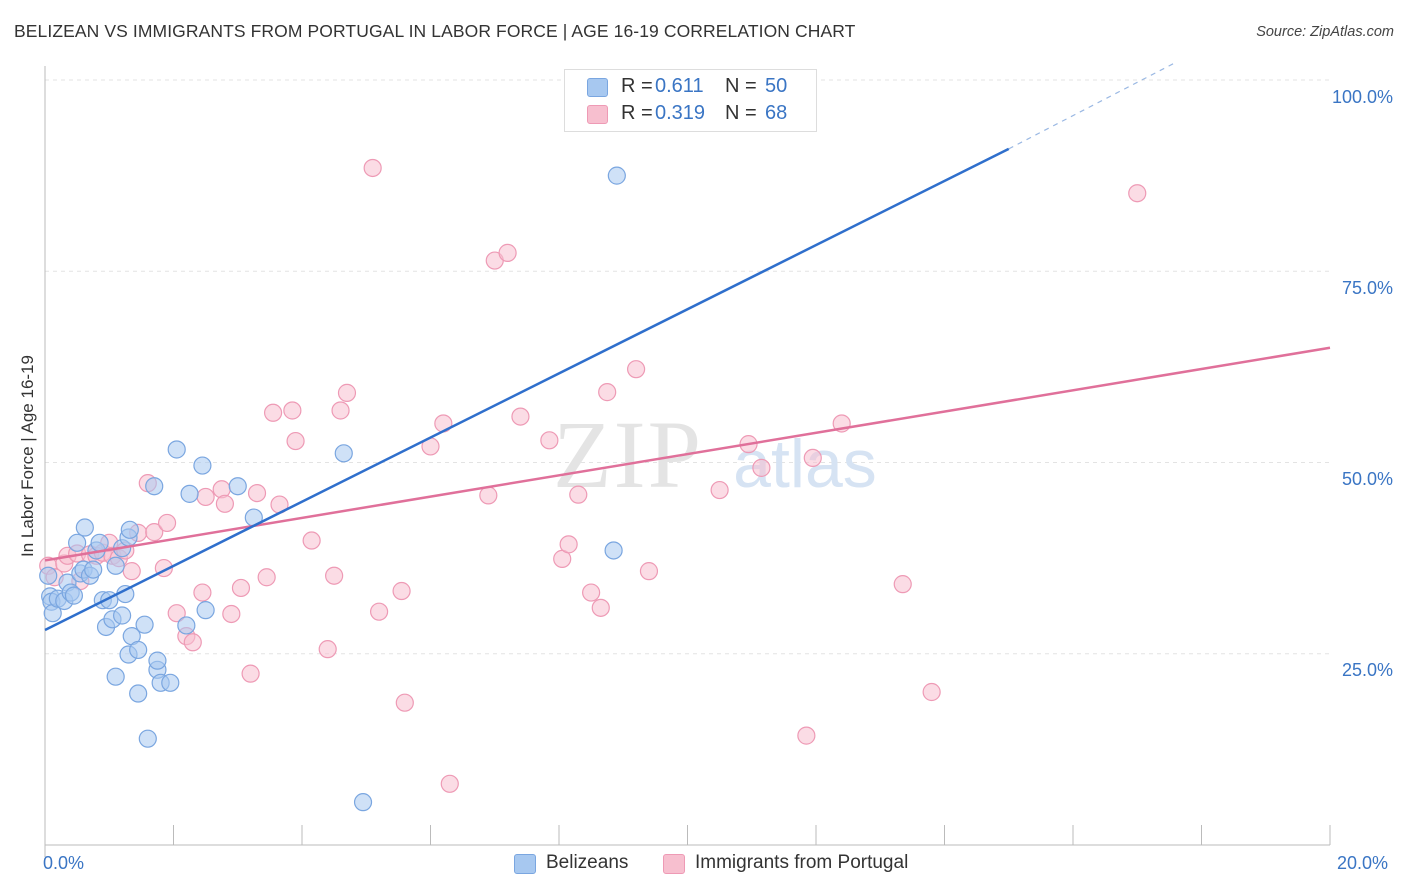 The image size is (1406, 892). I want to click on legend-r-value: 0.319, so click(680, 113).